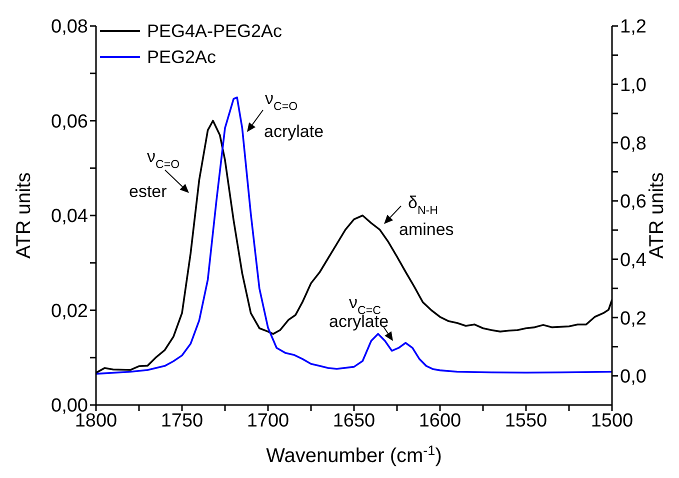  Describe the element at coordinates (359, 312) in the screenshot. I see `annotation: ν$_{C=C}$ acrylate` at that location.